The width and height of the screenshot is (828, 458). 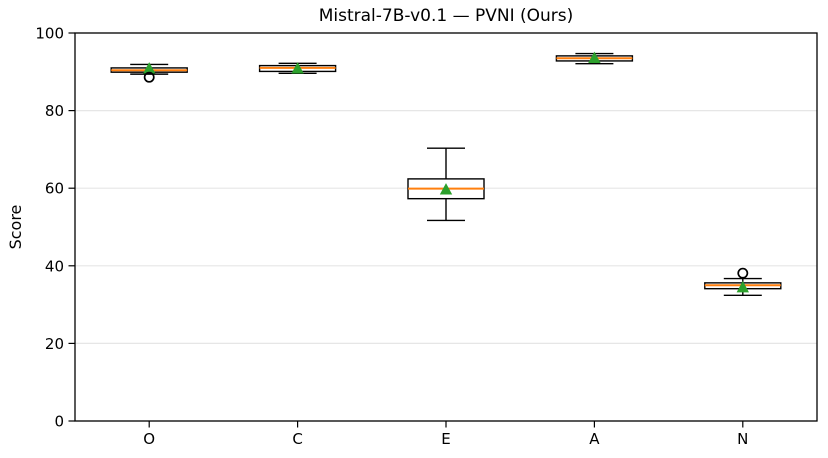 I want to click on x-tick-label: N, so click(x=742, y=439).